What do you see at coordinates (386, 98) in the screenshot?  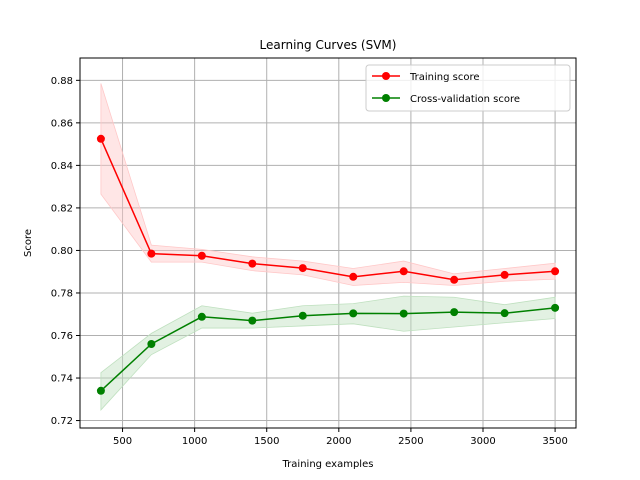 I see `legend-marker-cv` at bounding box center [386, 98].